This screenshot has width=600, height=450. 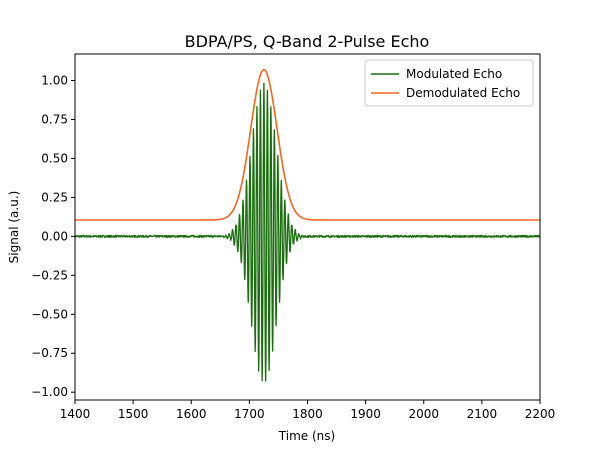 I want to click on x-tick-label: 2200, so click(x=540, y=414).